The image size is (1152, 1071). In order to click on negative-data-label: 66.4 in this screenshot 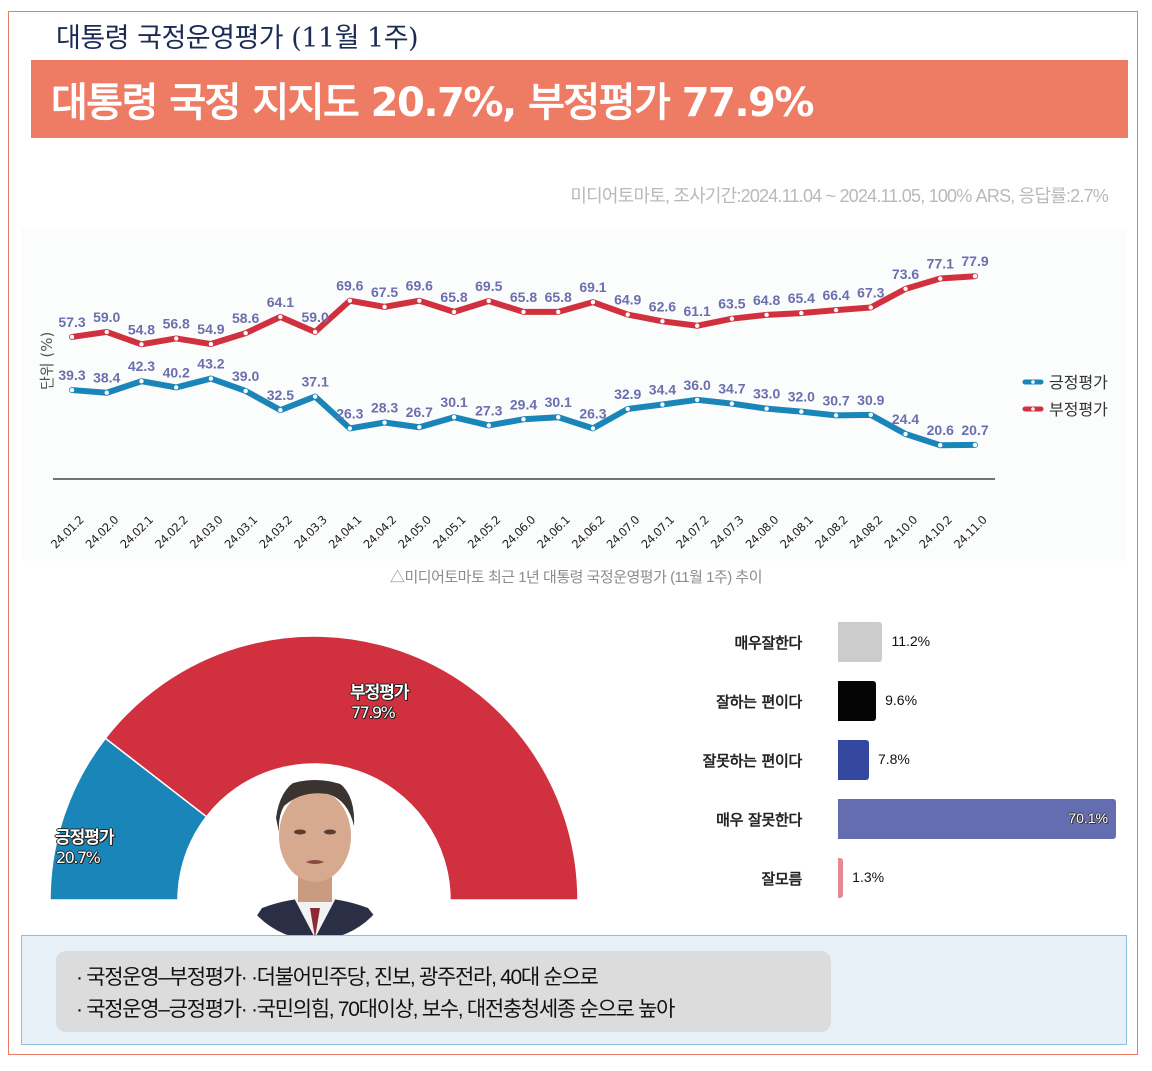, I will do `click(835, 295)`.